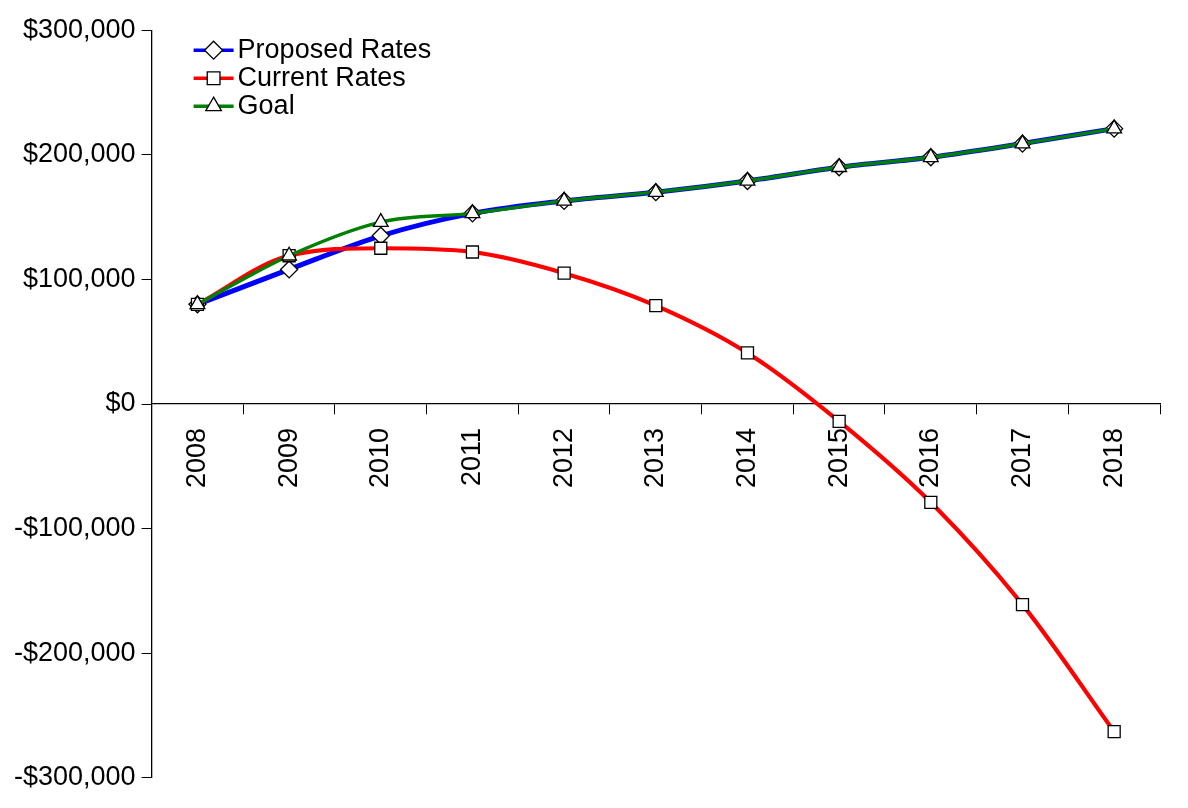 The image size is (1188, 808). Describe the element at coordinates (195, 458) in the screenshot. I see `x-tick-label: 2008` at that location.